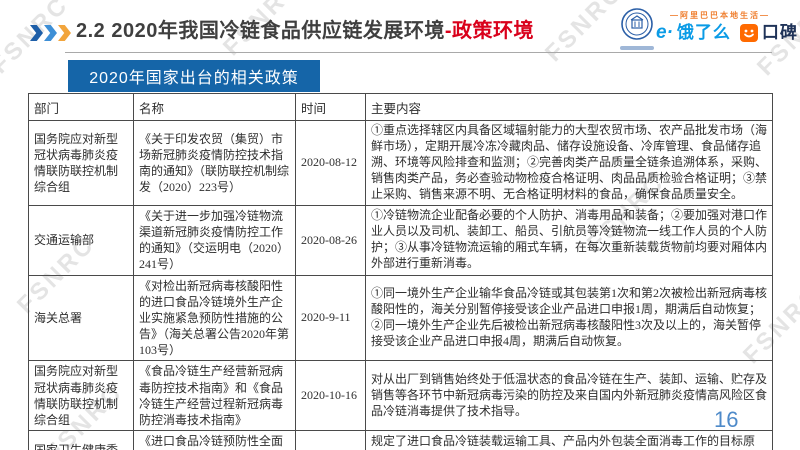 Image resolution: width=800 pixels, height=450 pixels. Describe the element at coordinates (418, 52) in the screenshot. I see `title-underline` at that location.